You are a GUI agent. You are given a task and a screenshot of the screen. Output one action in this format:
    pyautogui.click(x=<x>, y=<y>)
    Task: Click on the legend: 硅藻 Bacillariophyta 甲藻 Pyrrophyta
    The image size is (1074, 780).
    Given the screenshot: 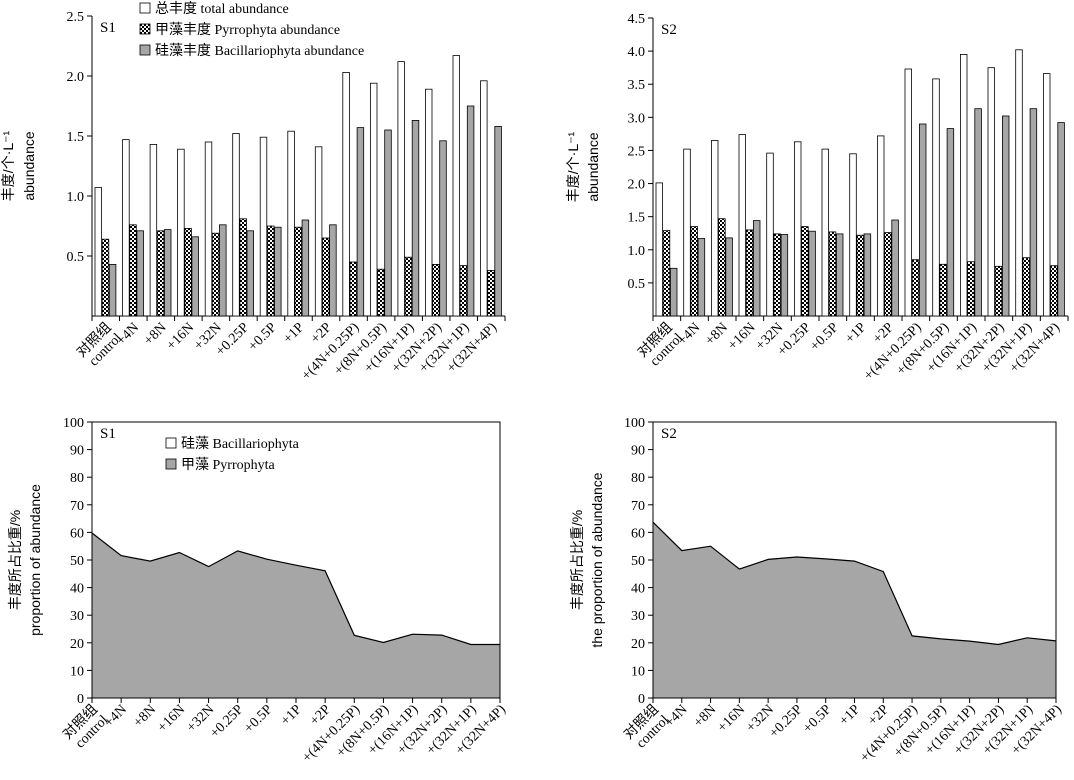 What is the action you would take?
    pyautogui.click(x=232, y=454)
    